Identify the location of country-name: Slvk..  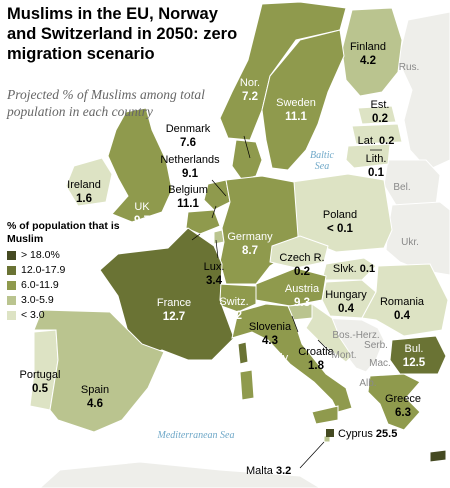
(346, 269).